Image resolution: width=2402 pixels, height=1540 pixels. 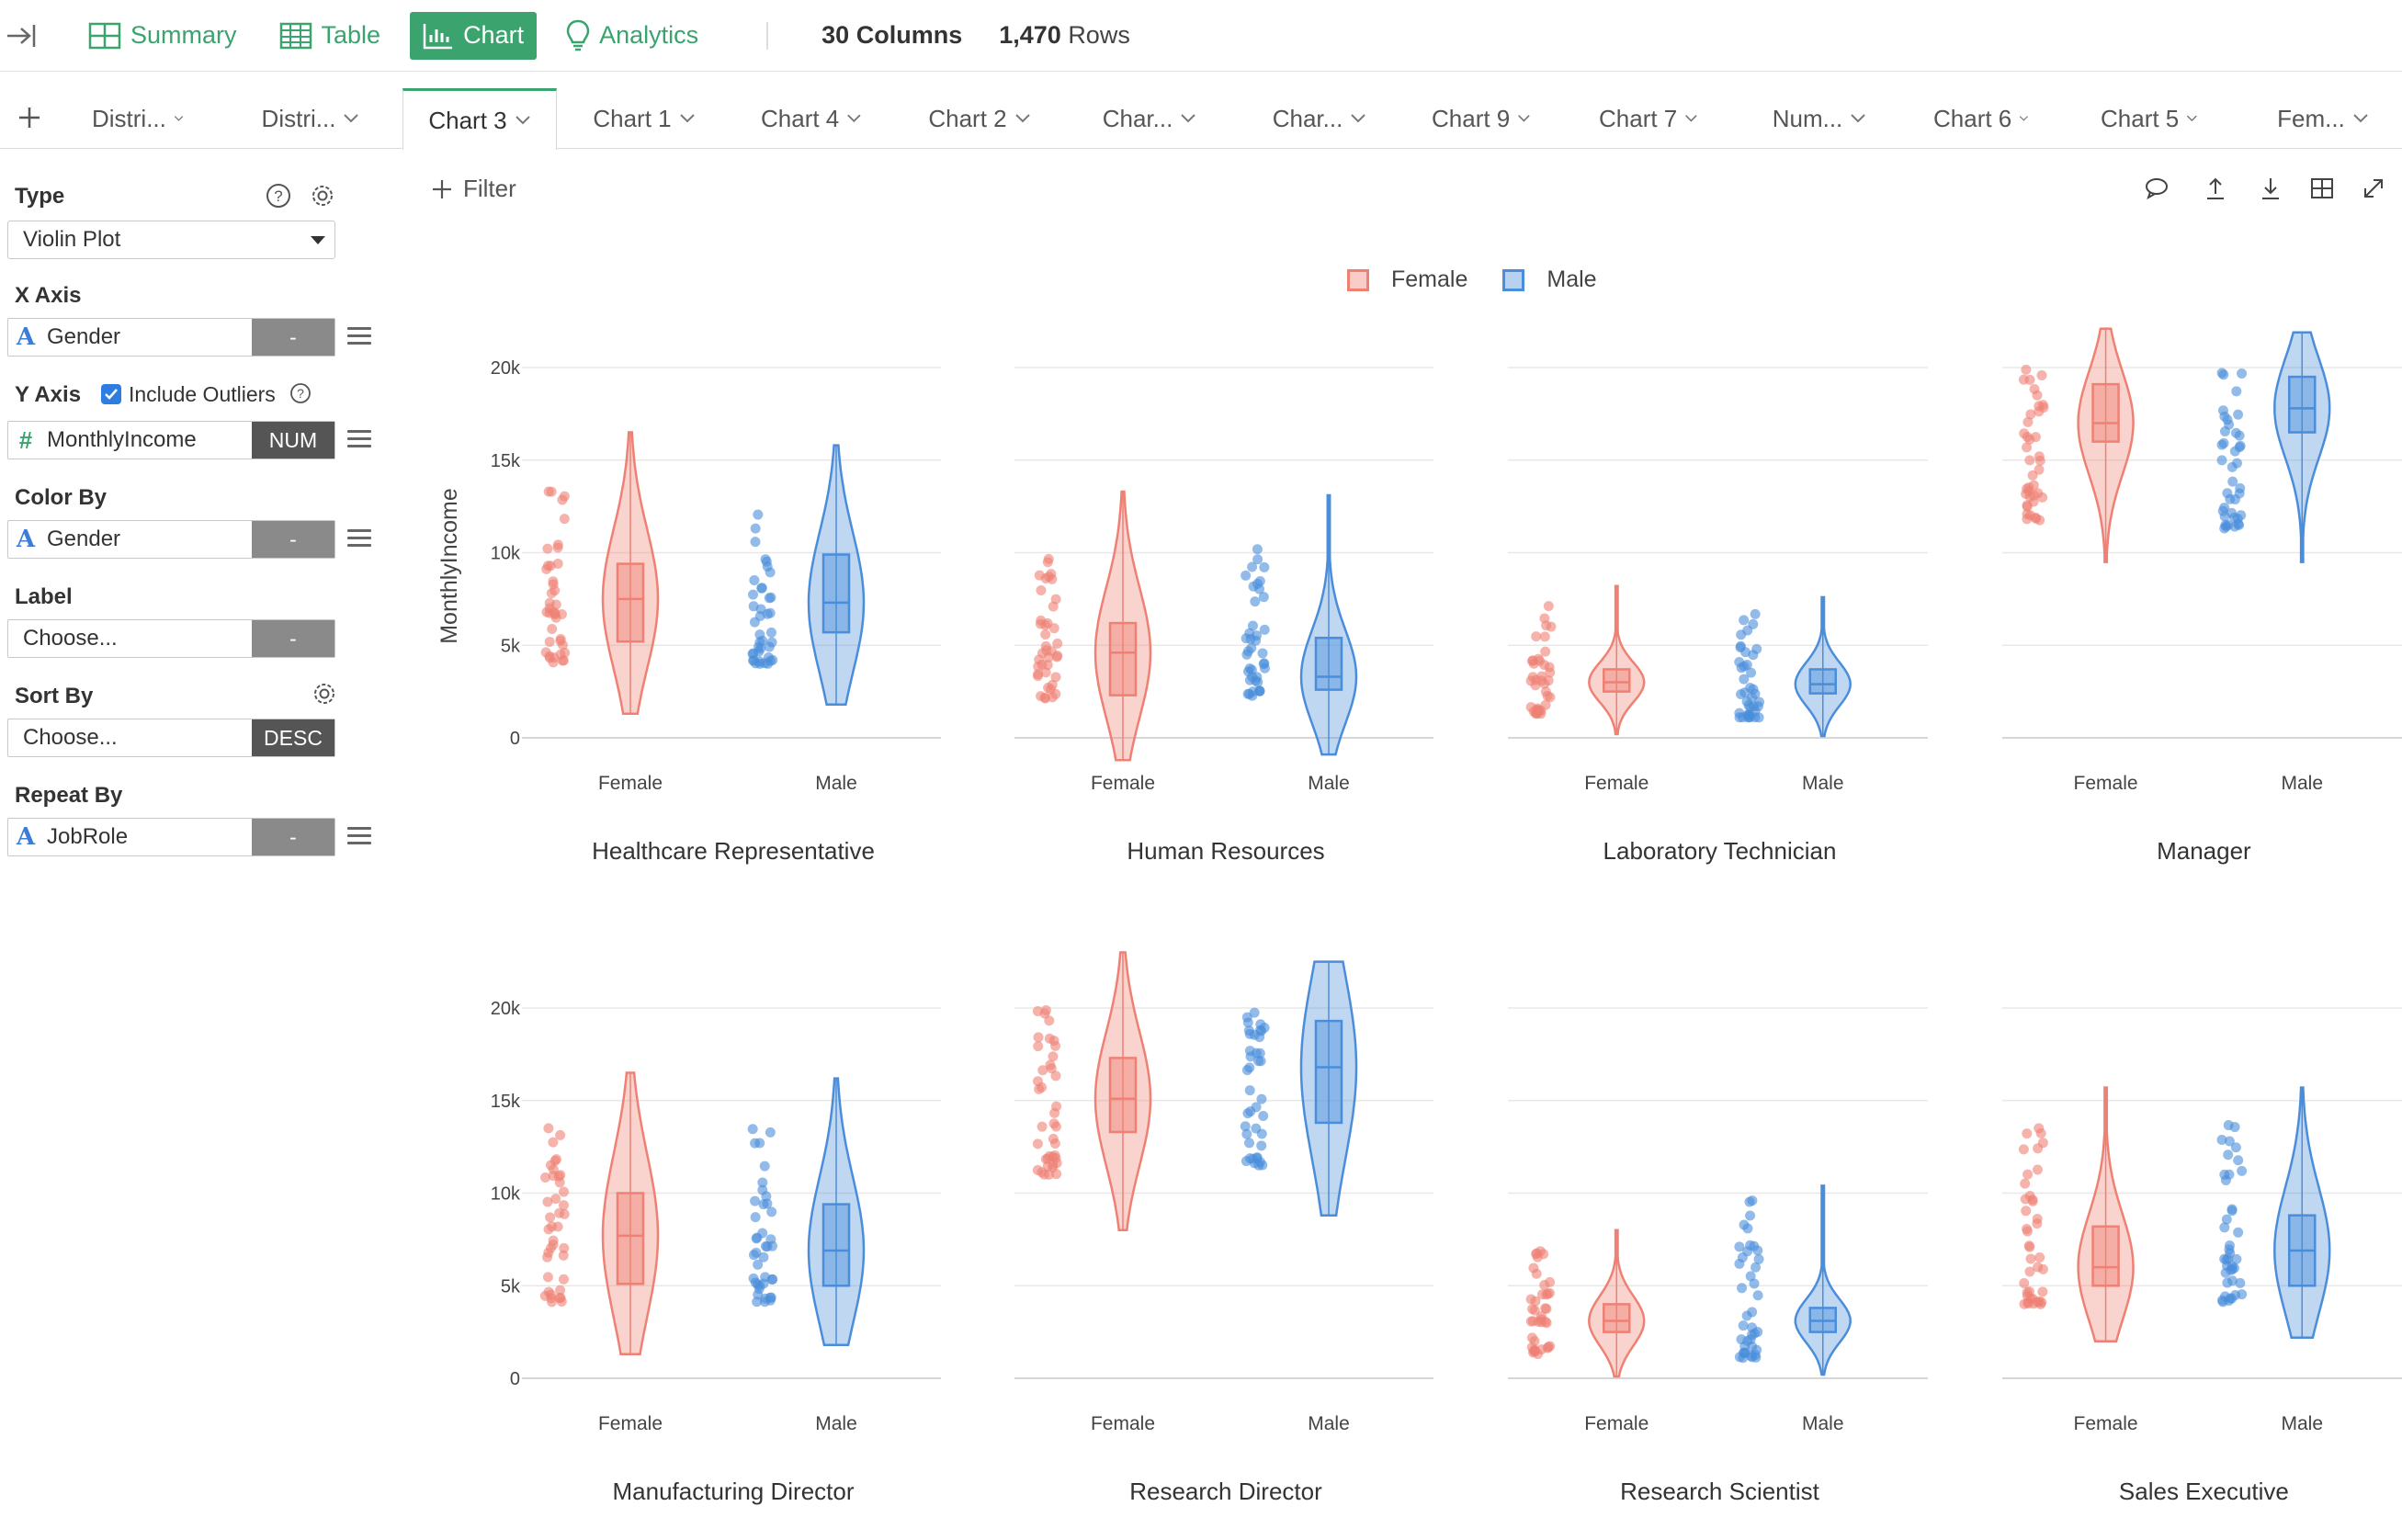 I want to click on sort-direction-badge: DESC, so click(x=293, y=737).